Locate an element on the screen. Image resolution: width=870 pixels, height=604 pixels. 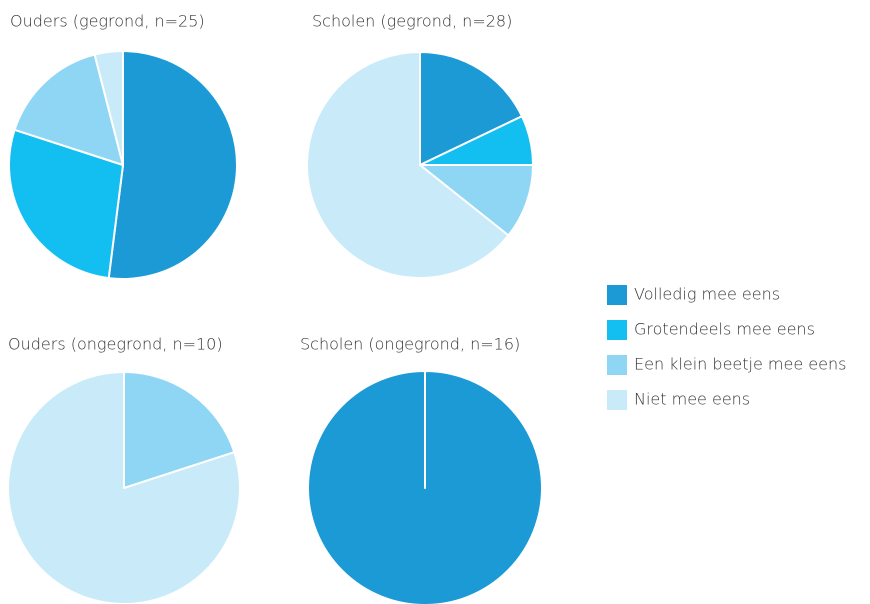
pie-title: Ouders (ongegrond, n=10) is located at coordinates (115, 344).